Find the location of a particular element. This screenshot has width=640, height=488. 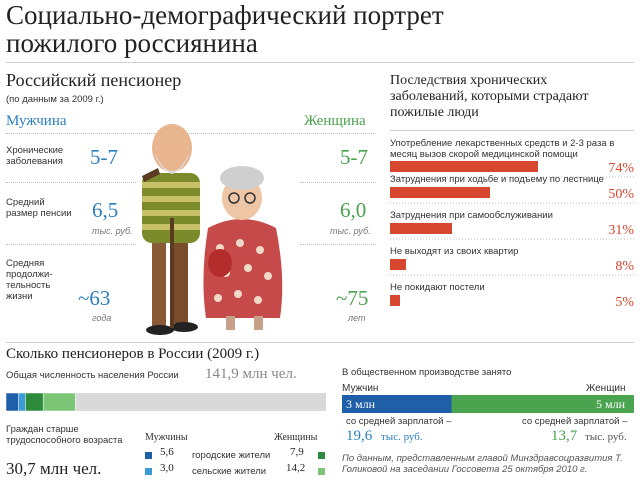

men-rural-value: 3,0 is located at coordinates (167, 468).